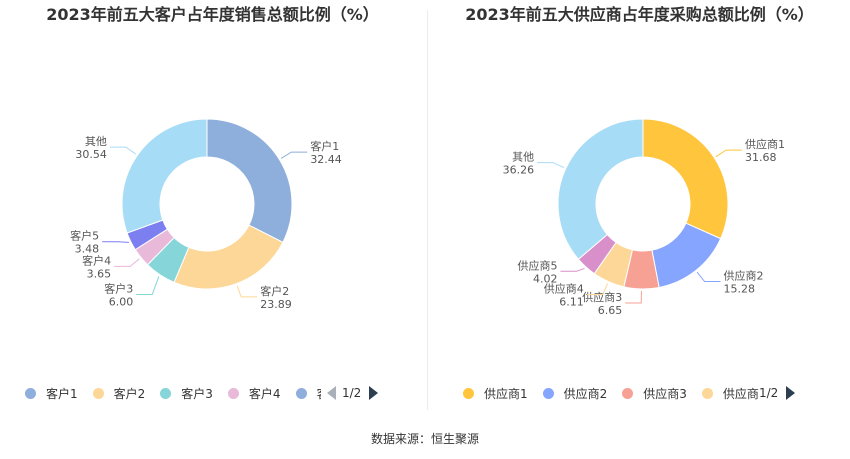  Describe the element at coordinates (571, 301) in the screenshot. I see `slice-value-label: 6.11` at that location.